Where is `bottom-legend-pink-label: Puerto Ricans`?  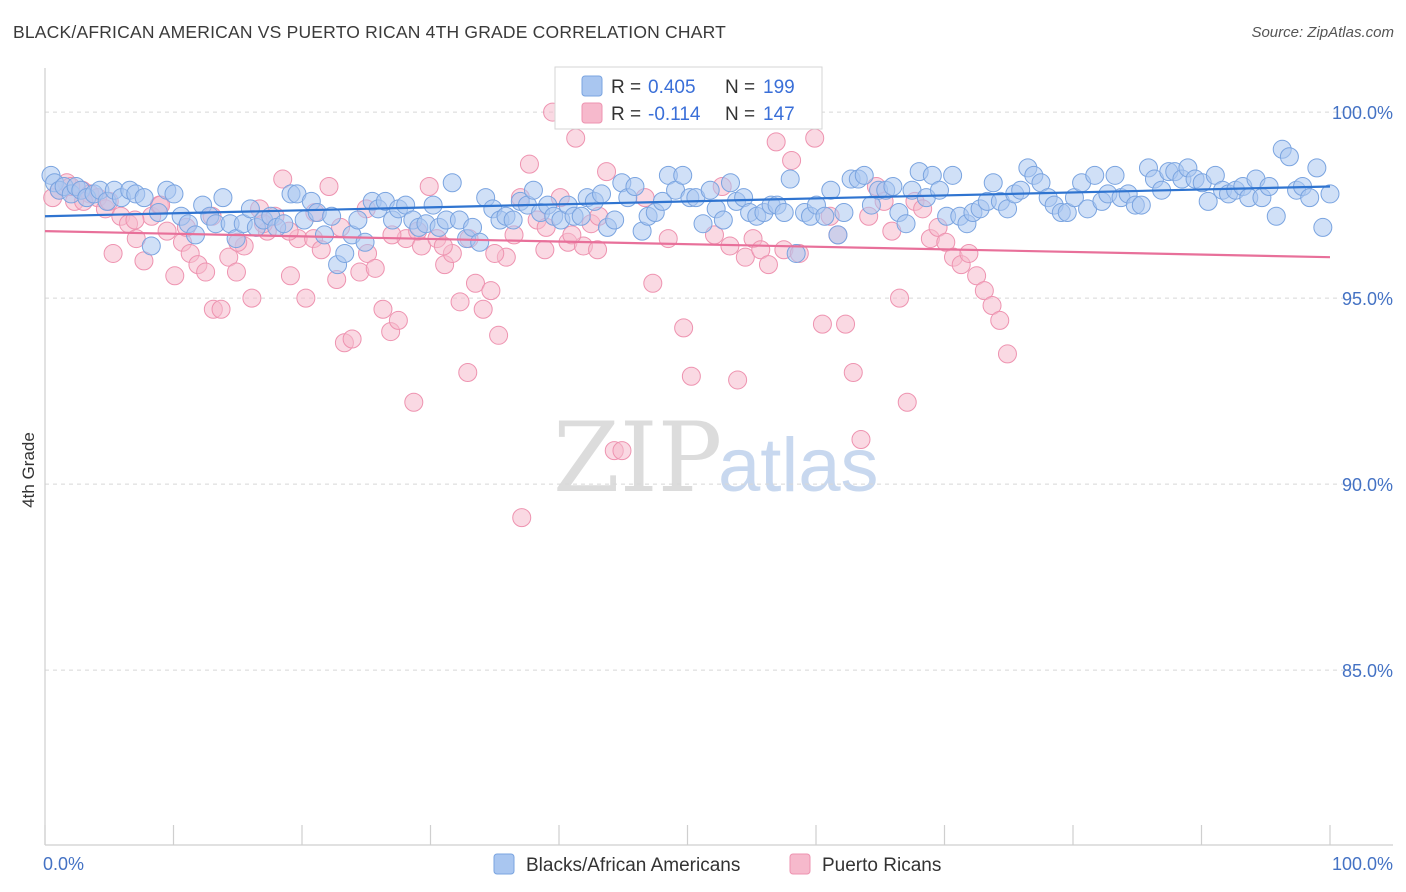 bottom-legend-pink-label: Puerto Ricans is located at coordinates (881, 865).